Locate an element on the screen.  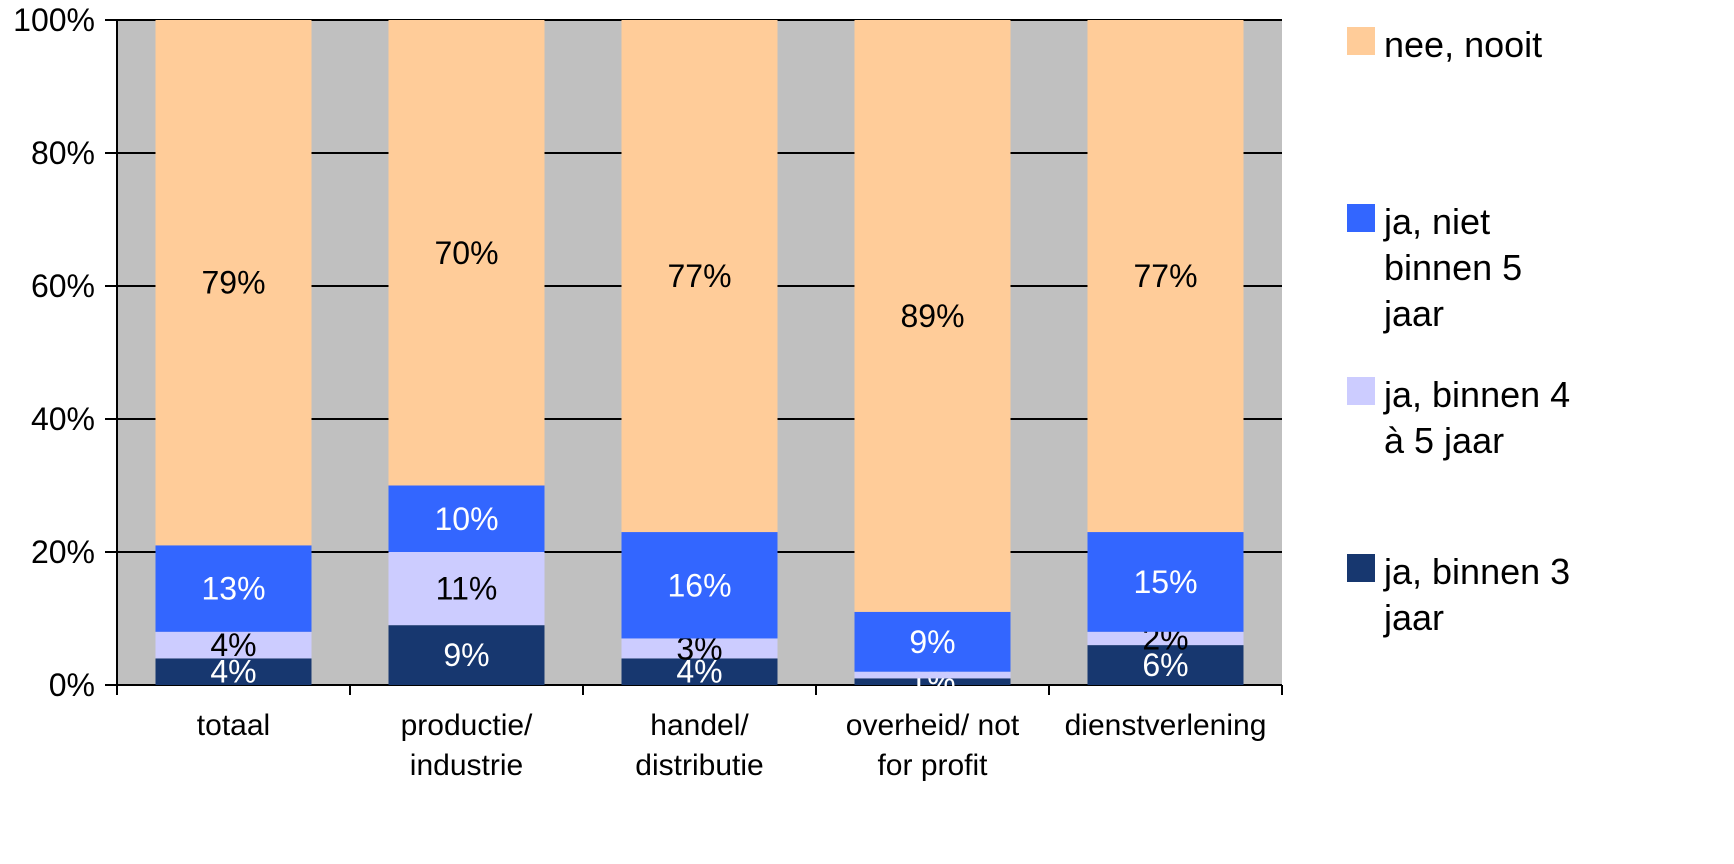
x-category-label: handel/distributie is located at coordinates (699, 745).